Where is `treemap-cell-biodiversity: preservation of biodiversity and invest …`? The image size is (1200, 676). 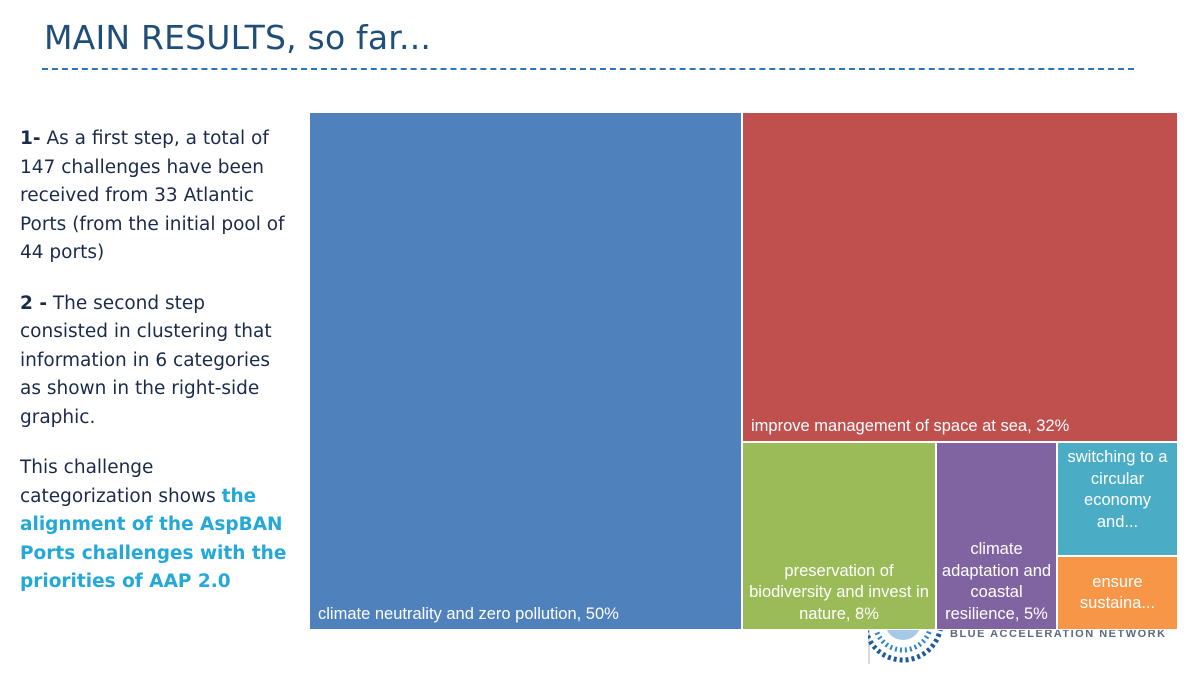 treemap-cell-biodiversity: preservation of biodiversity and invest … is located at coordinates (839, 536).